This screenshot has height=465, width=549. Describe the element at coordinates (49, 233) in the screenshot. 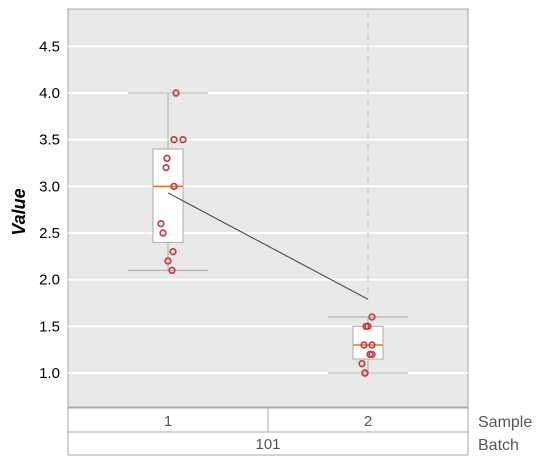

I see `y-tick-label: 2.5` at that location.